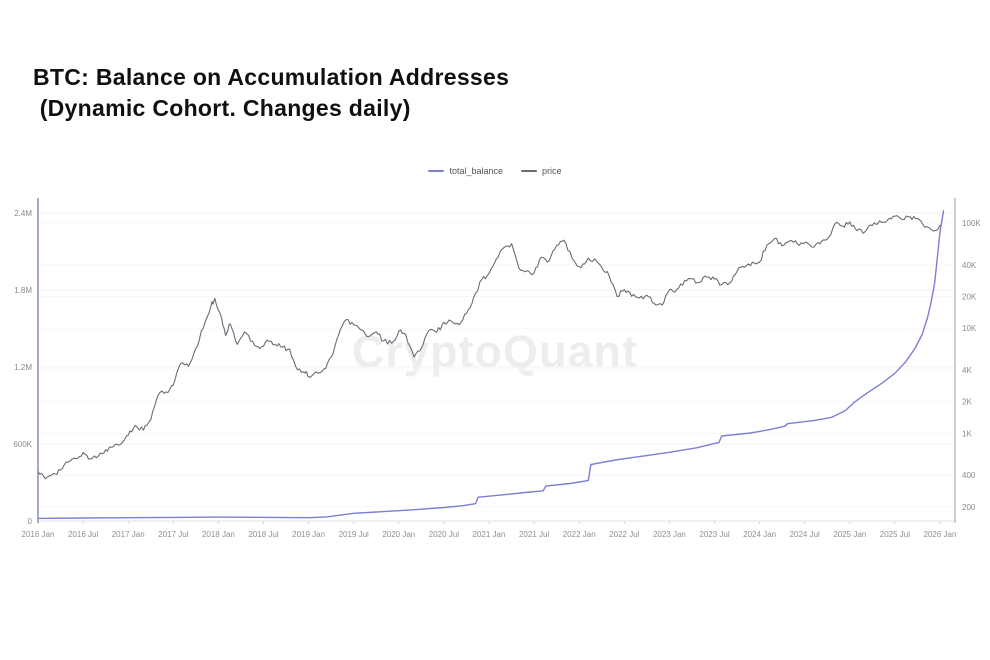 Image resolution: width=990 pixels, height=660 pixels. I want to click on left-tick-label: 1.2M, so click(23, 367).